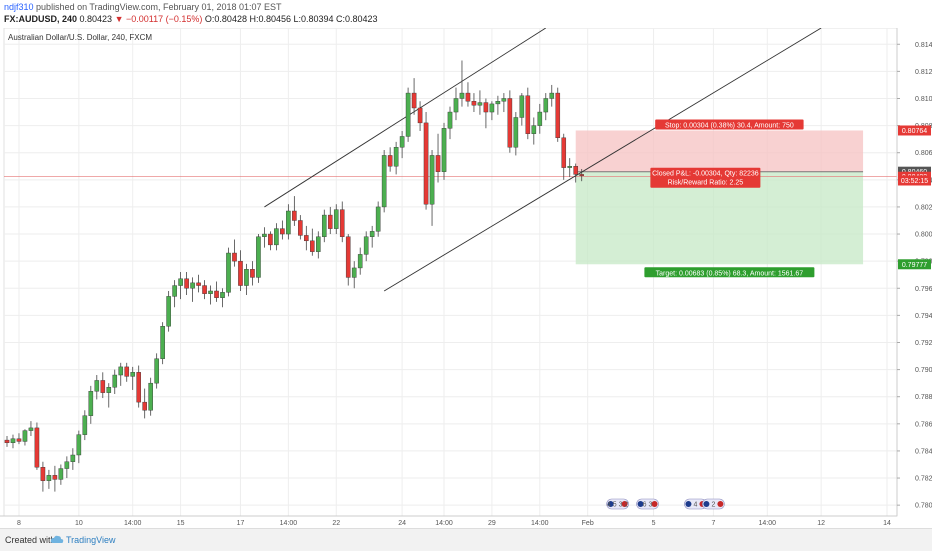 This screenshot has width=932, height=551. What do you see at coordinates (821, 523) in the screenshot?
I see `x-tick-label: 12` at bounding box center [821, 523].